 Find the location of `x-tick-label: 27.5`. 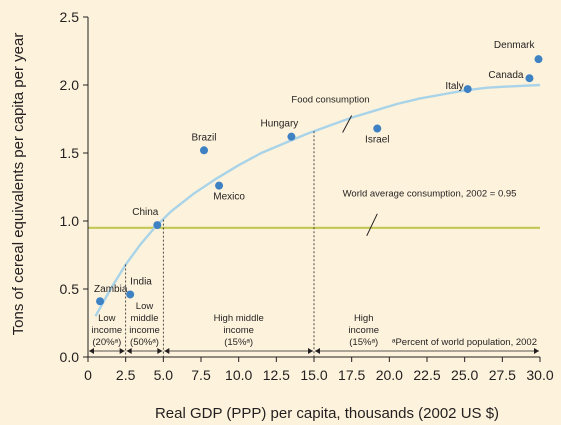

x-tick-label: 27.5 is located at coordinates (502, 375).